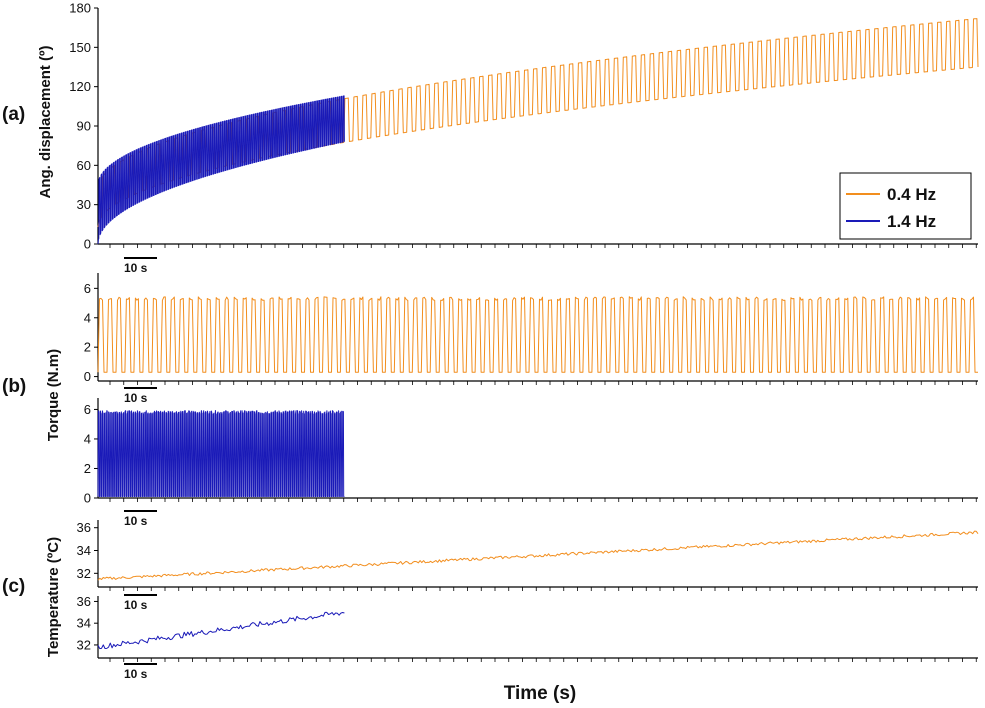 The height and width of the screenshot is (708, 985). What do you see at coordinates (527, 637) in the screenshot?
I see `temperature-14hz-panel: 32 34 36 10 s` at bounding box center [527, 637].